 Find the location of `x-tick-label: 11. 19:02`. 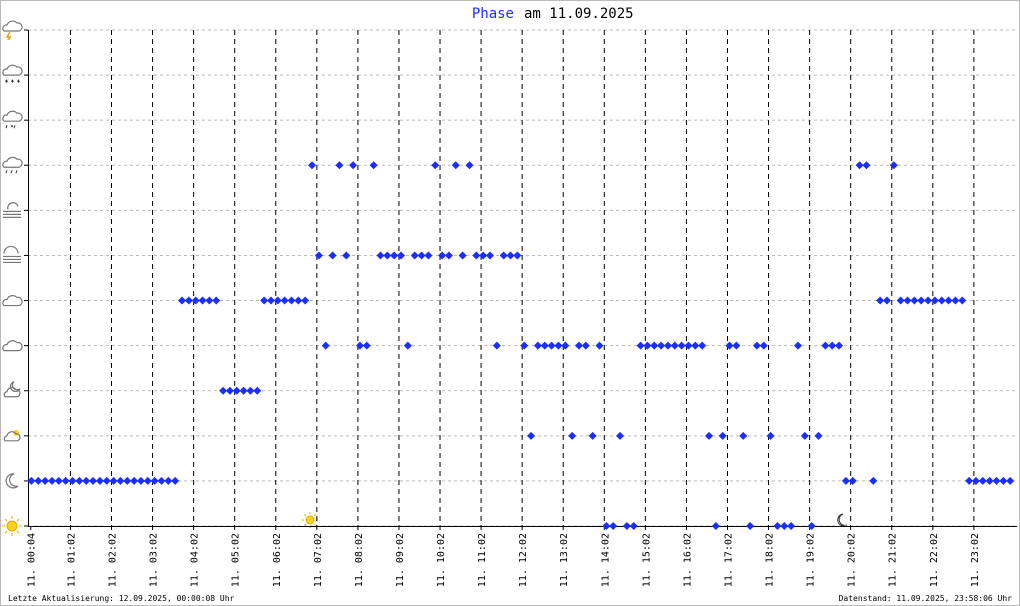

x-tick-label: 11. 19:02 is located at coordinates (811, 560).